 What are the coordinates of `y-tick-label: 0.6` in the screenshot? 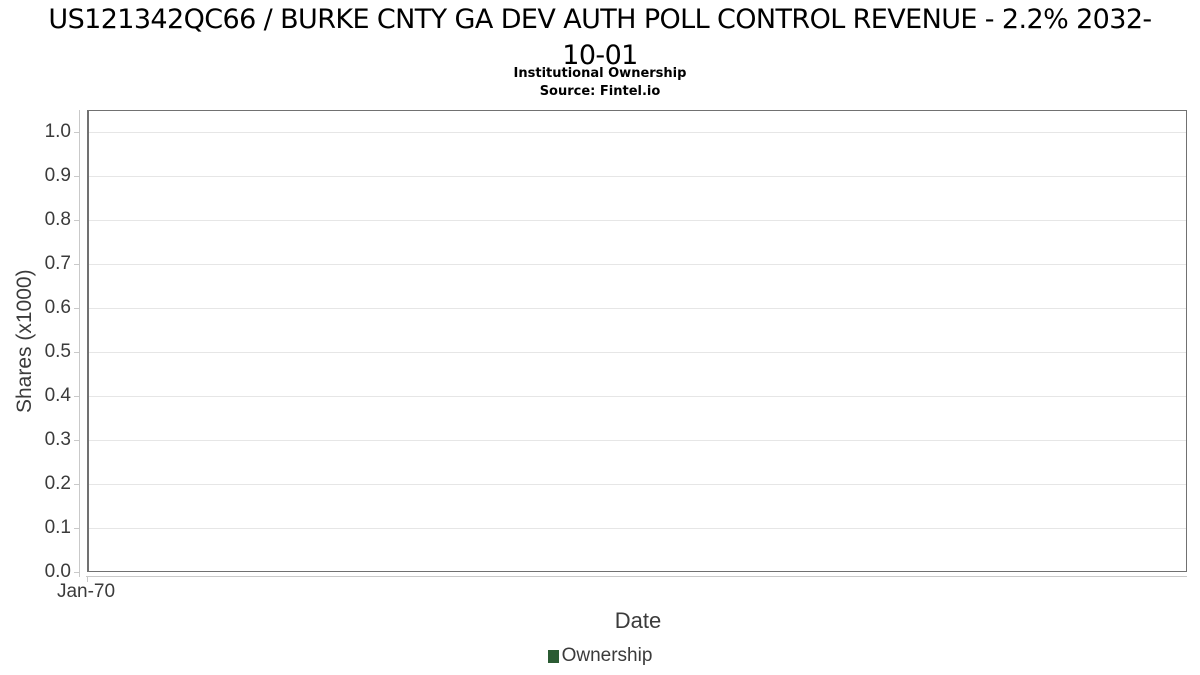 It's located at (57, 307).